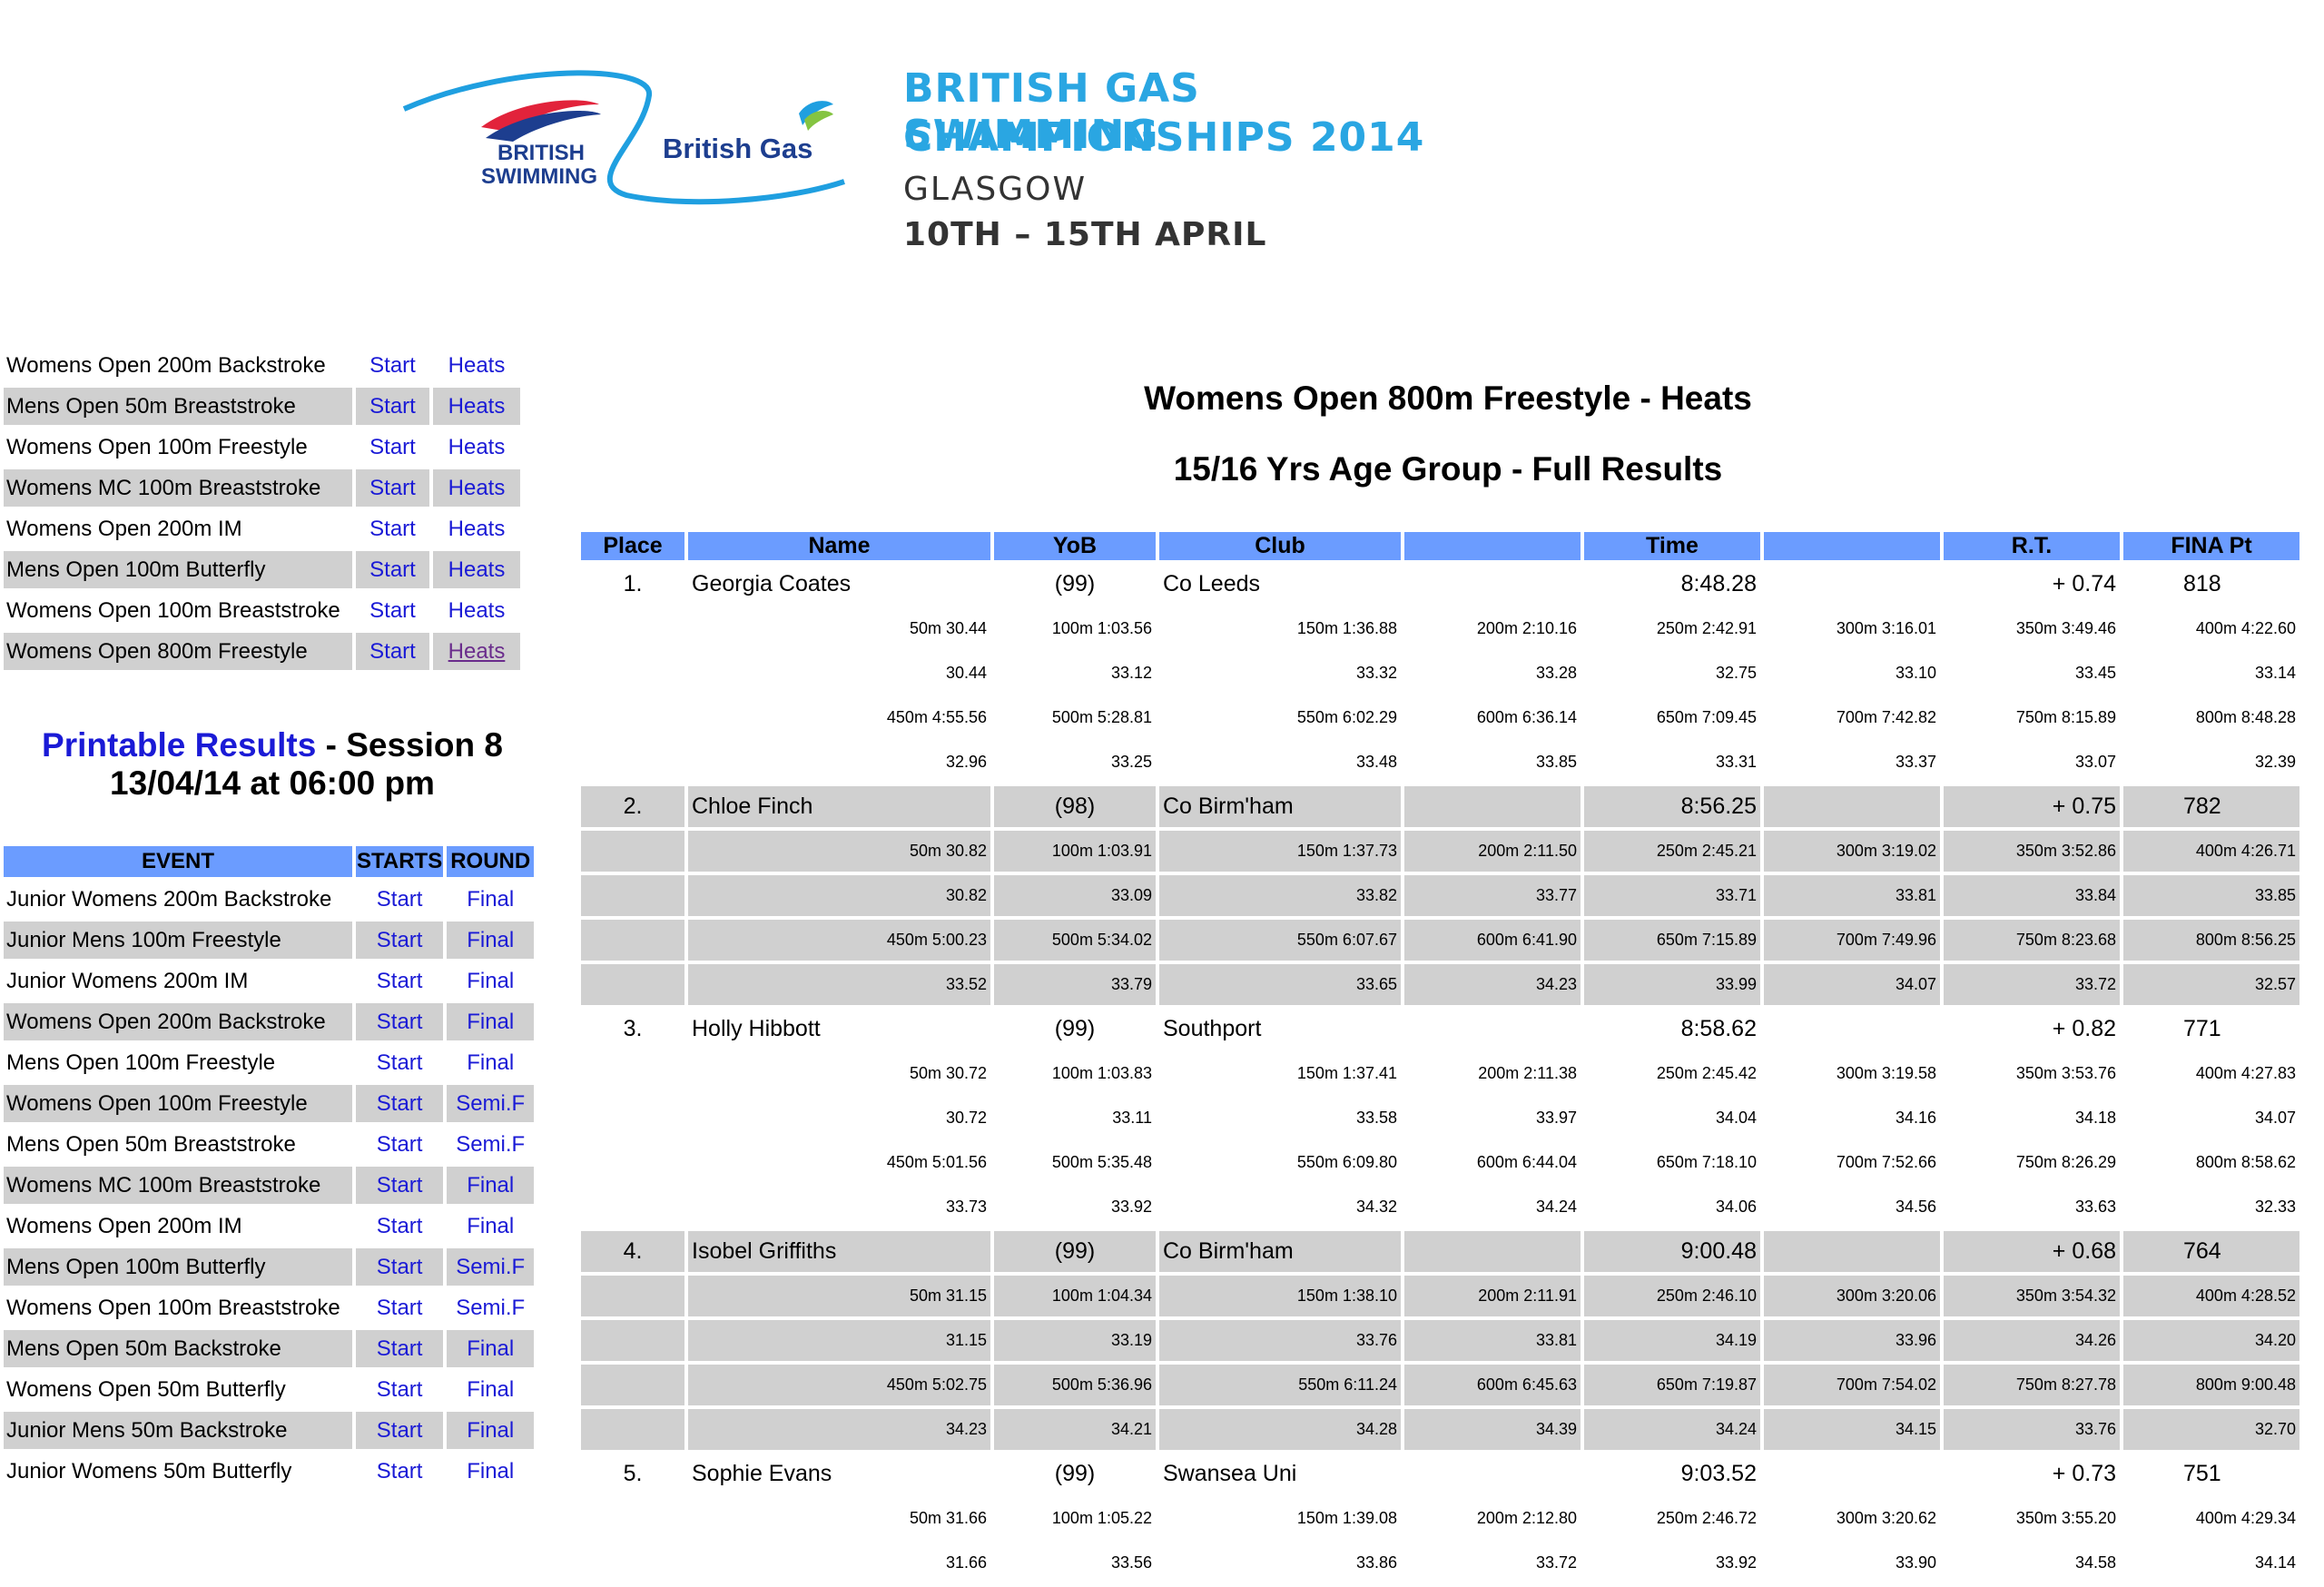 This screenshot has width=2324, height=1587. Describe the element at coordinates (1101, 1518) in the screenshot. I see `split-value: 100m 1:05.22` at that location.